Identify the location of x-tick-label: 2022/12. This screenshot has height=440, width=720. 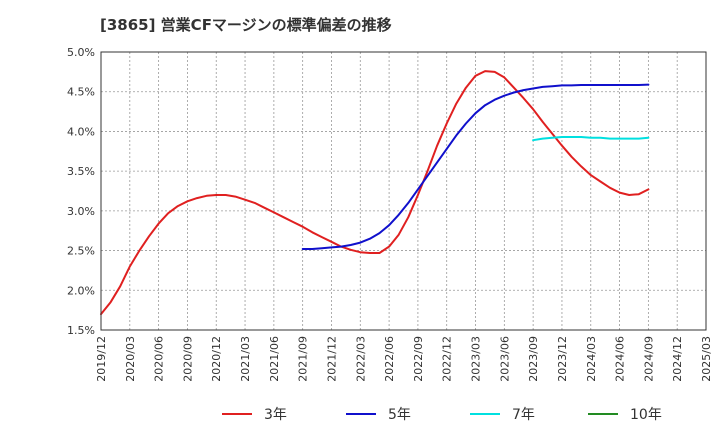
(447, 359).